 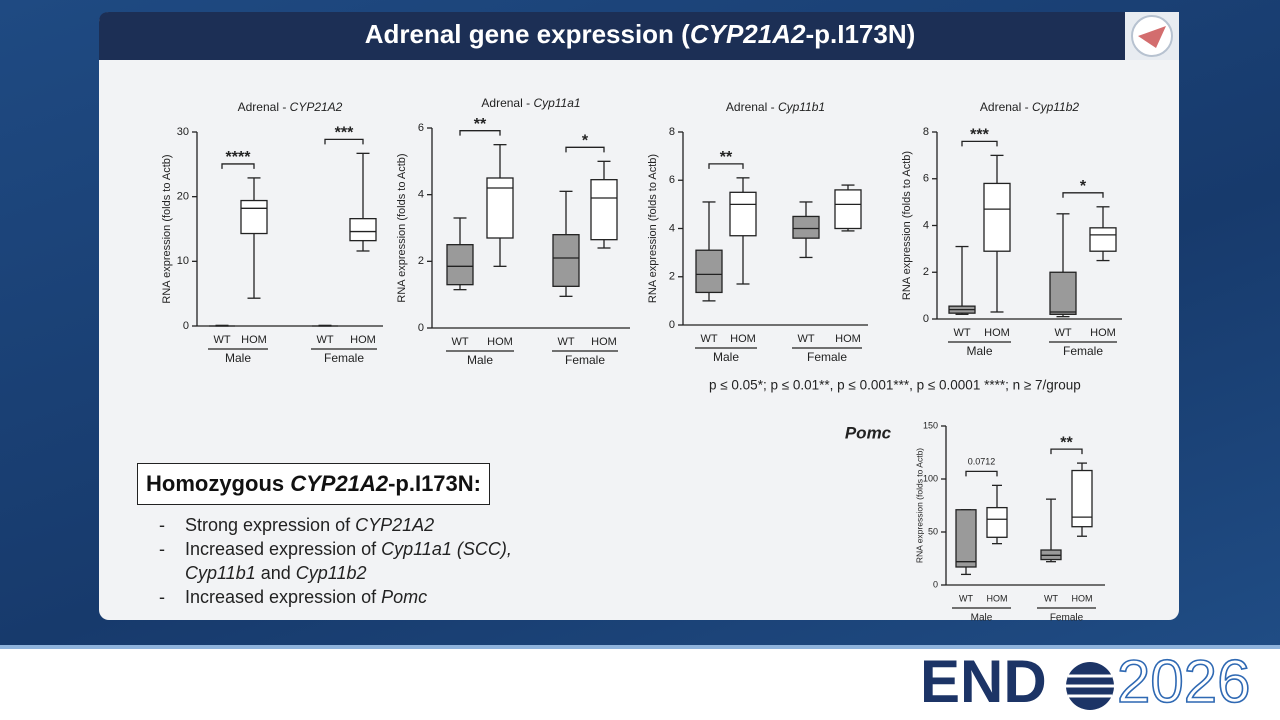 I want to click on y-tick-label: 150, so click(x=930, y=425).